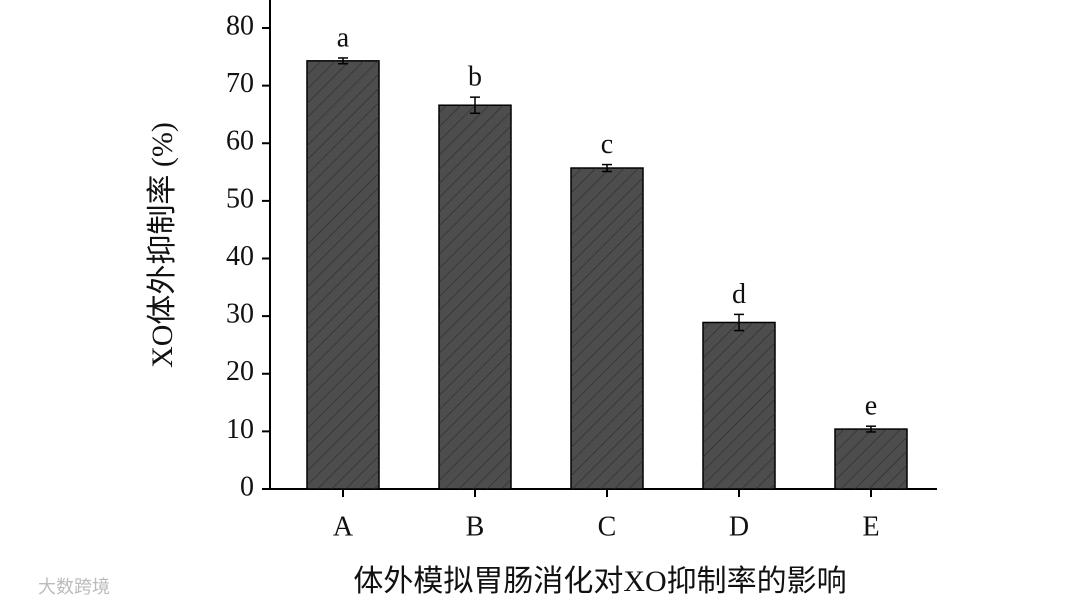 The image size is (1080, 610). I want to click on y-tick-label: 30, so click(240, 314).